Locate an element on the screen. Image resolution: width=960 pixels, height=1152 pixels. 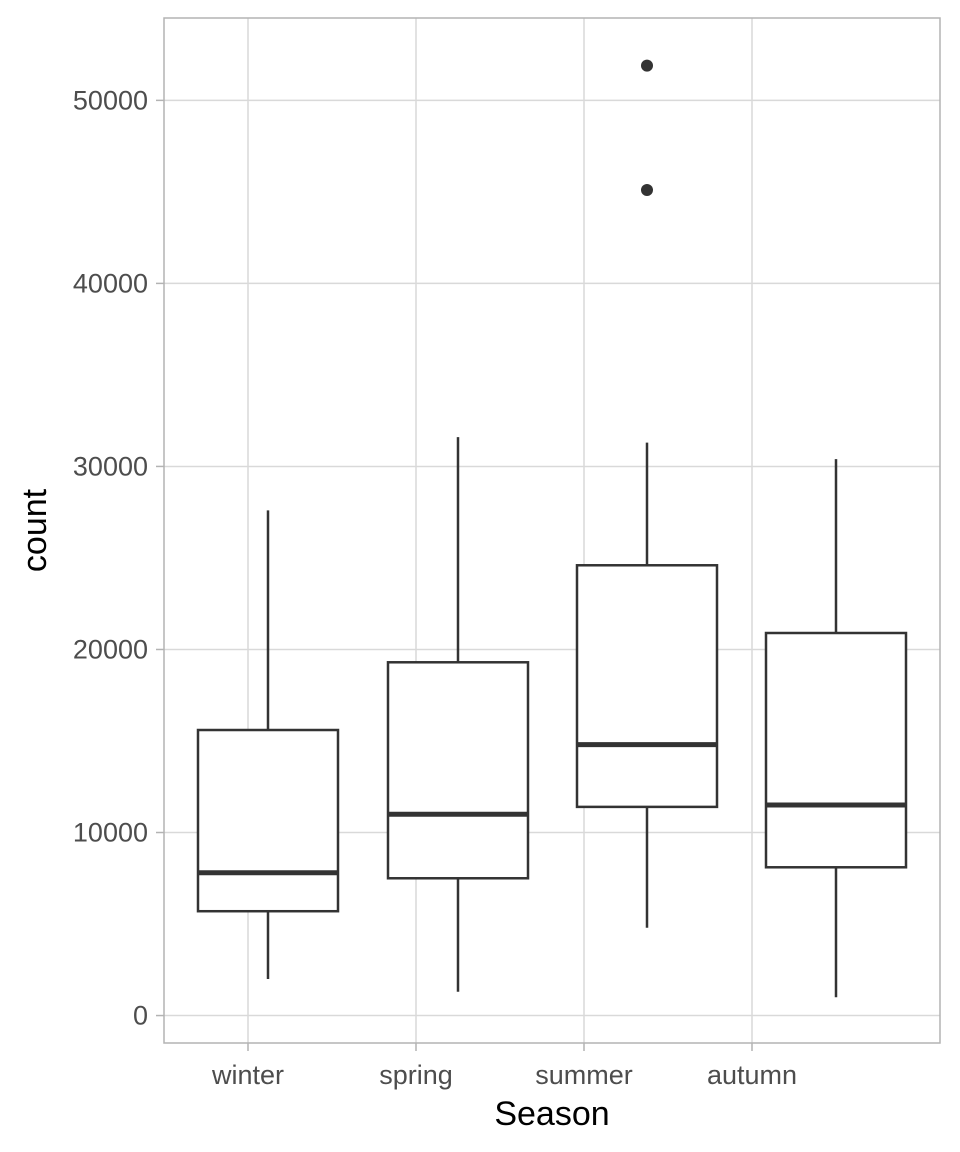
x-tick-label: autumn is located at coordinates (752, 1075).